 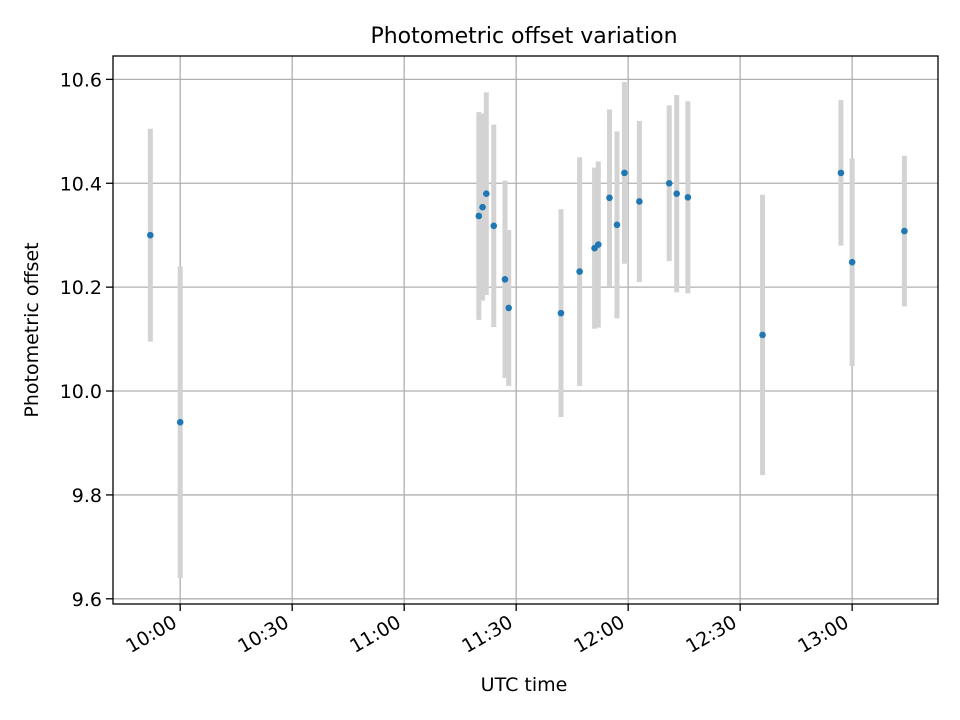 I want to click on y-axis-ticks: 9.6 9.8 10.0 10.2 10.4 10.6, so click(x=86, y=340).